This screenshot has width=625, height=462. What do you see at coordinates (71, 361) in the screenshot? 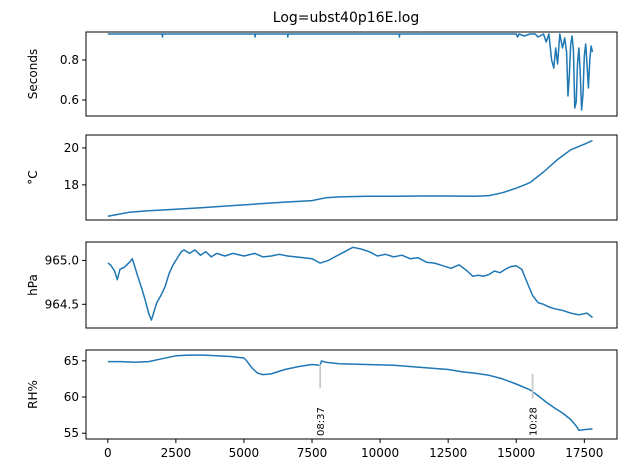
I see `y-tick-label-4-3: 65` at bounding box center [71, 361].